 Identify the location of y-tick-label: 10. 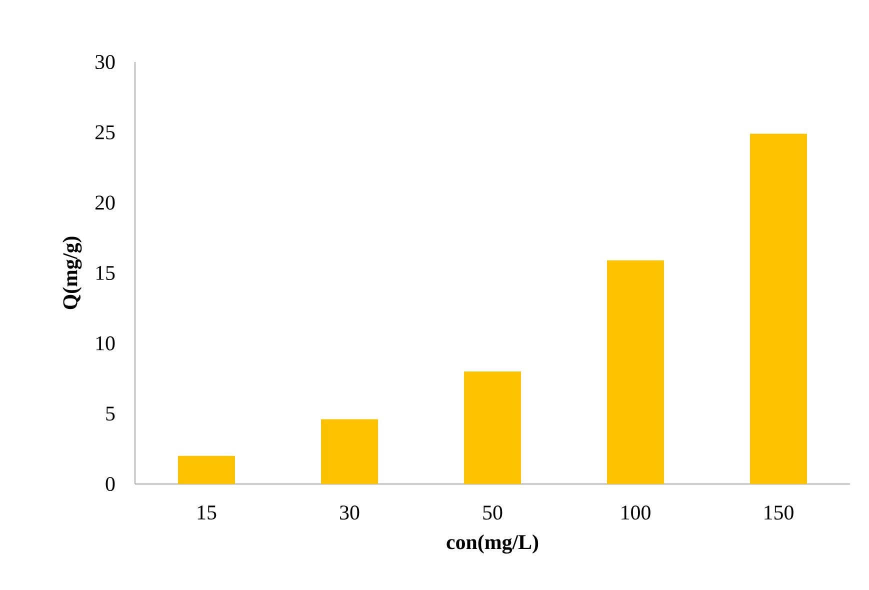
(105, 343).